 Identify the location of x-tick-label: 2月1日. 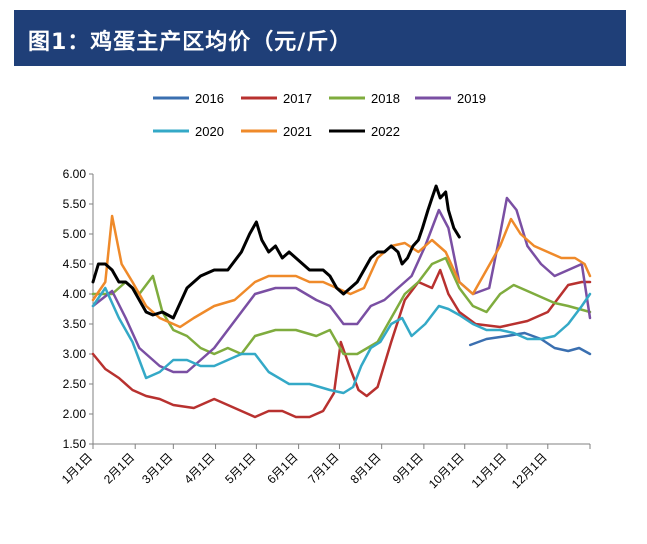
(119, 468).